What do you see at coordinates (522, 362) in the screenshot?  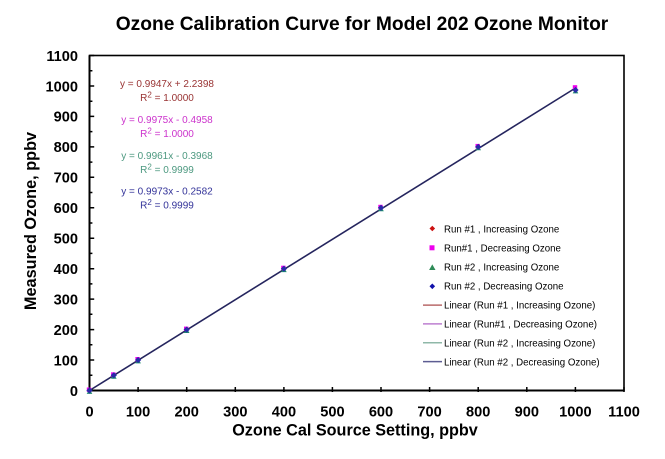 I see `svg-text:Linear (Run #2 , Decreasing Oz: Linear (Run #2 , Decreasing Ozone)` at bounding box center [522, 362].